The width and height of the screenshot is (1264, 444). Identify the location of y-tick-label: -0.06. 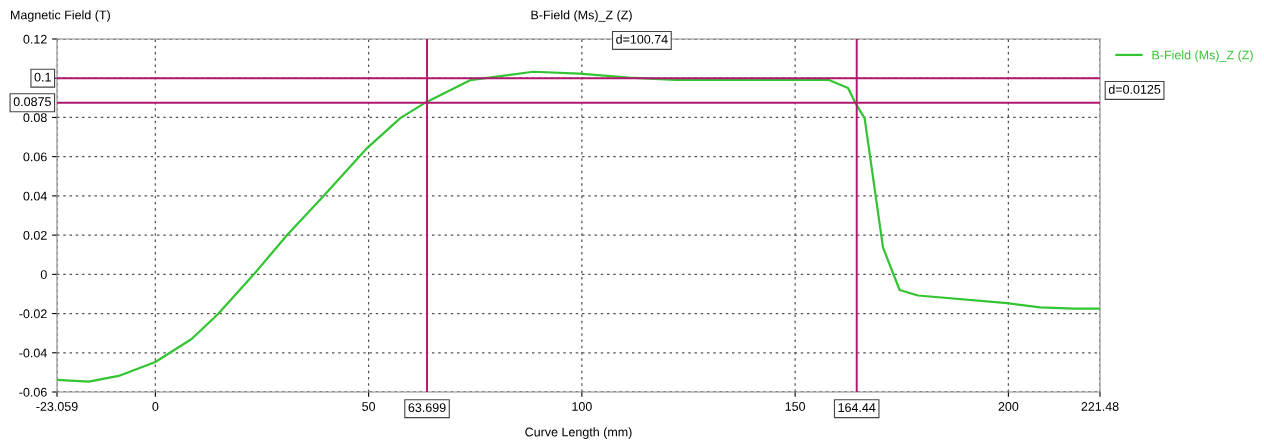
(33, 392).